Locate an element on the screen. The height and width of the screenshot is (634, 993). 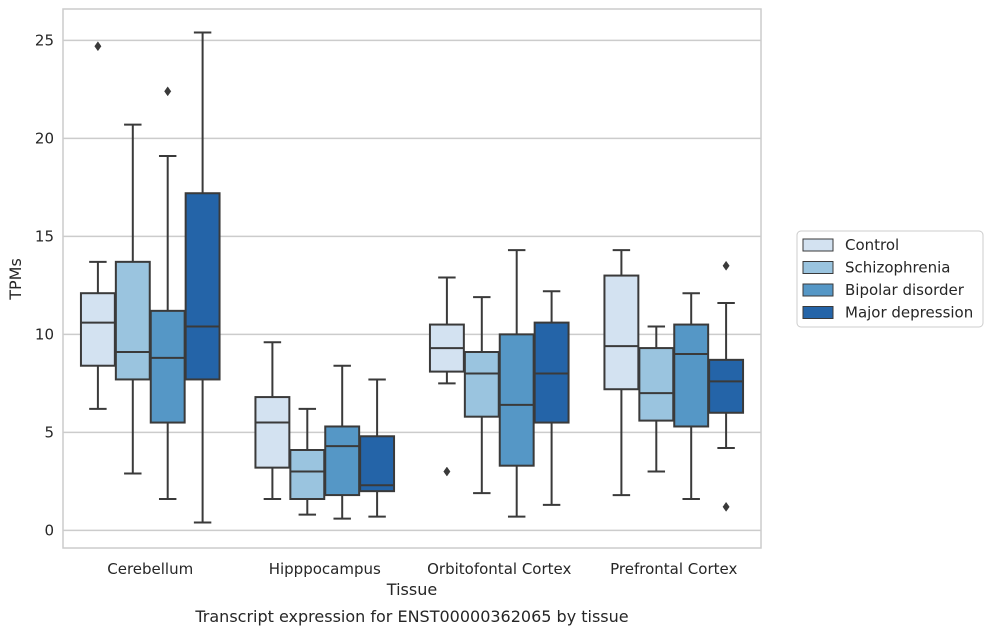
legend-label: Schizophrenia is located at coordinates (897, 268).